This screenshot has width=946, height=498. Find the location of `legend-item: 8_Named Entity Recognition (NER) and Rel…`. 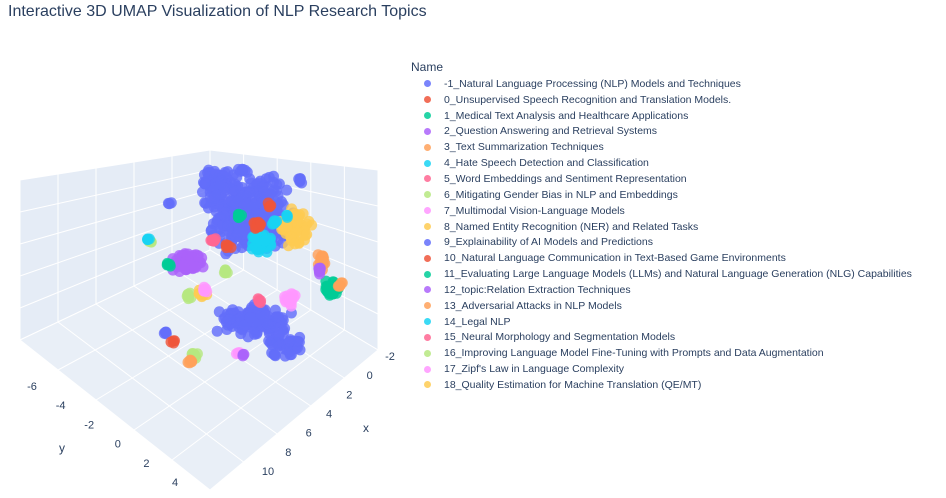

legend-item: 8_Named Entity Recognition (NER) and Rel… is located at coordinates (678, 227).